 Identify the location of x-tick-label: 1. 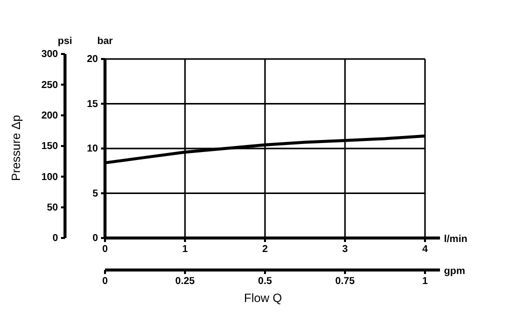
(185, 250).